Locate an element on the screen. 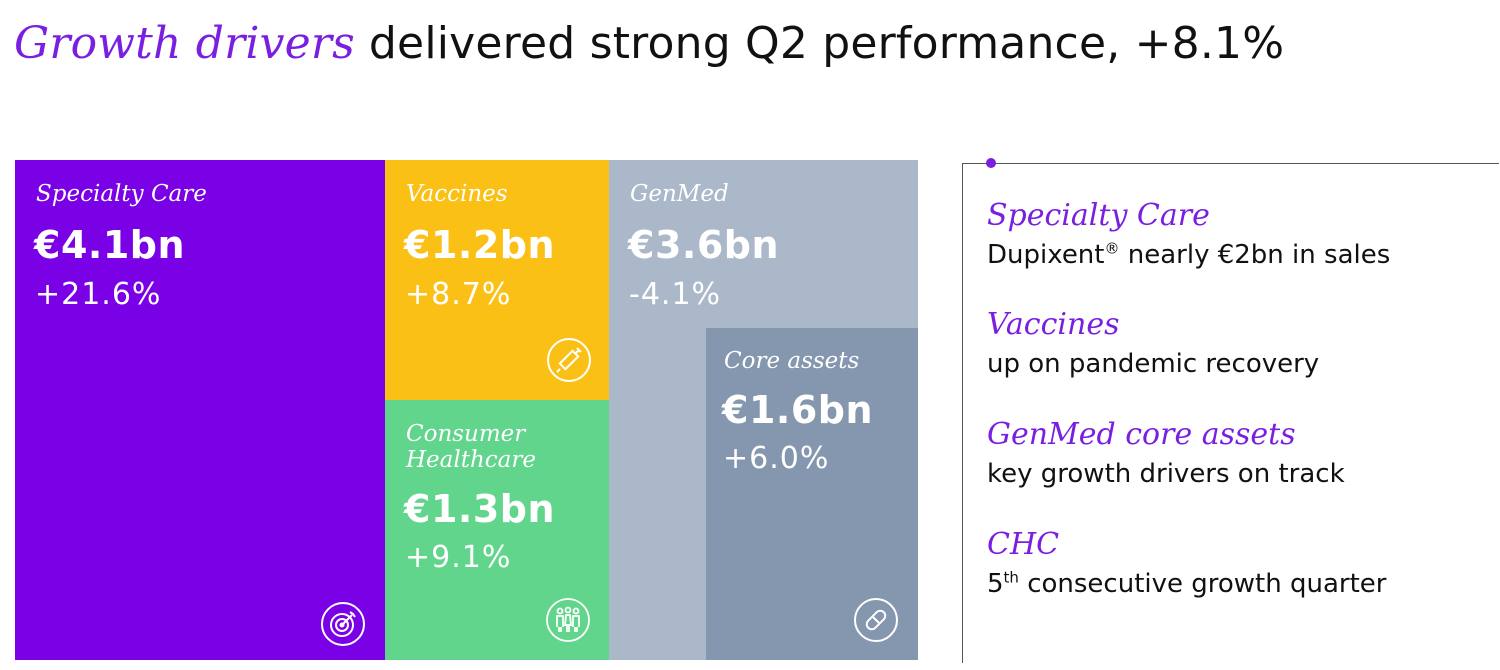 The height and width of the screenshot is (670, 1500). panel-top-rule is located at coordinates (1230, 163).